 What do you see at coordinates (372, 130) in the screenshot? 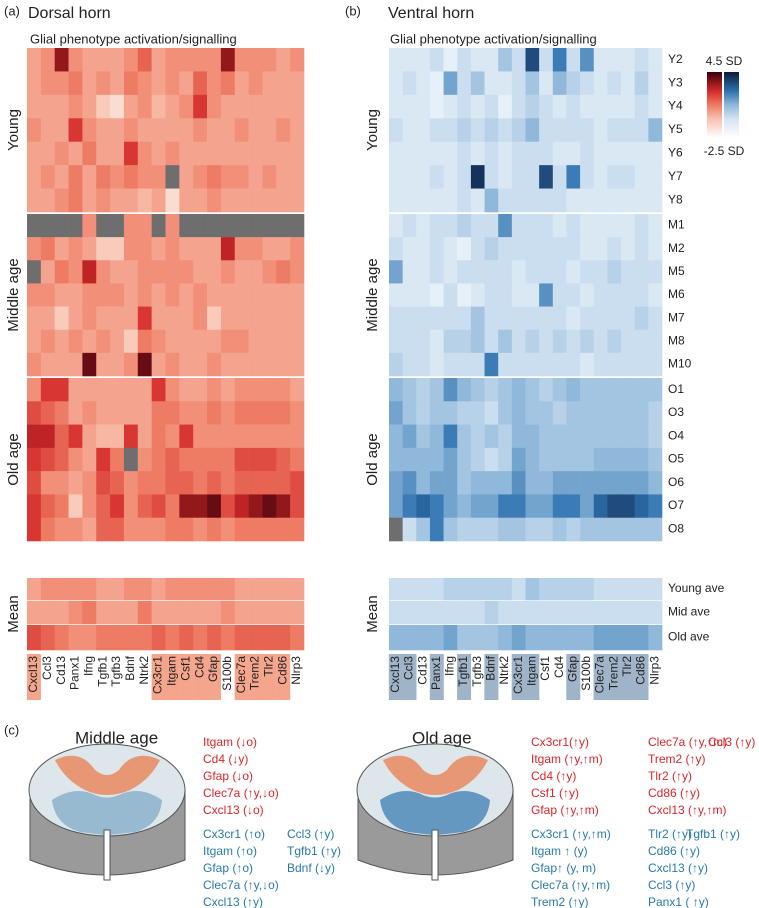
I see `group-label: Young` at bounding box center [372, 130].